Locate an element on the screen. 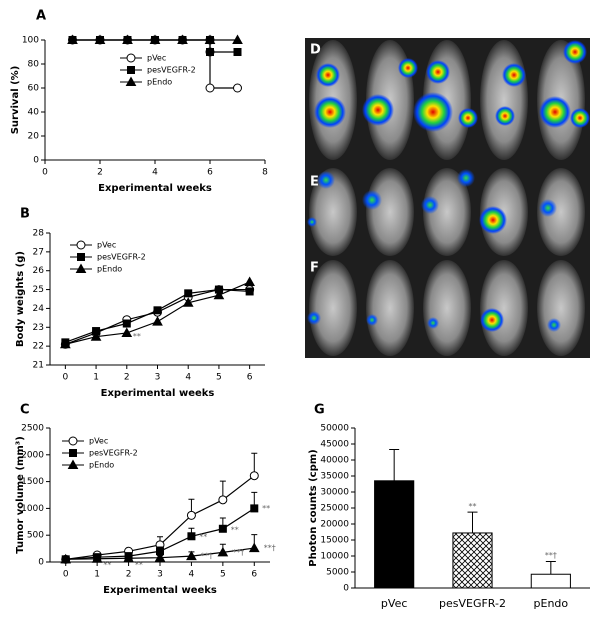 The image size is (600, 617). y-axis-label: Tumor volume (mm³) is located at coordinates (20, 495).